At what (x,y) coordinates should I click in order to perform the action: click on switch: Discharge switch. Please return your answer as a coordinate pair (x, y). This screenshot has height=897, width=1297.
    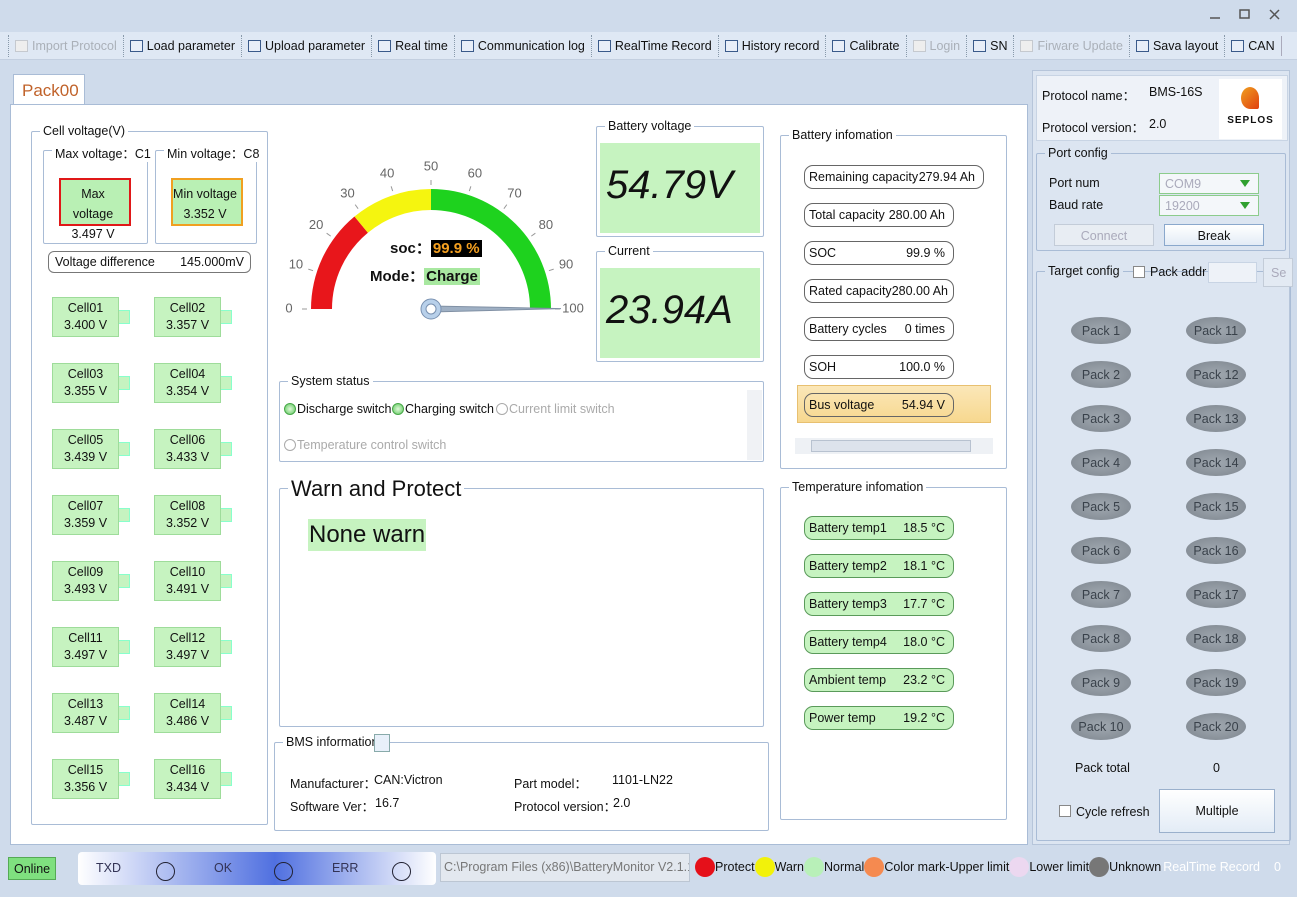
    Looking at the image, I should click on (337, 409).